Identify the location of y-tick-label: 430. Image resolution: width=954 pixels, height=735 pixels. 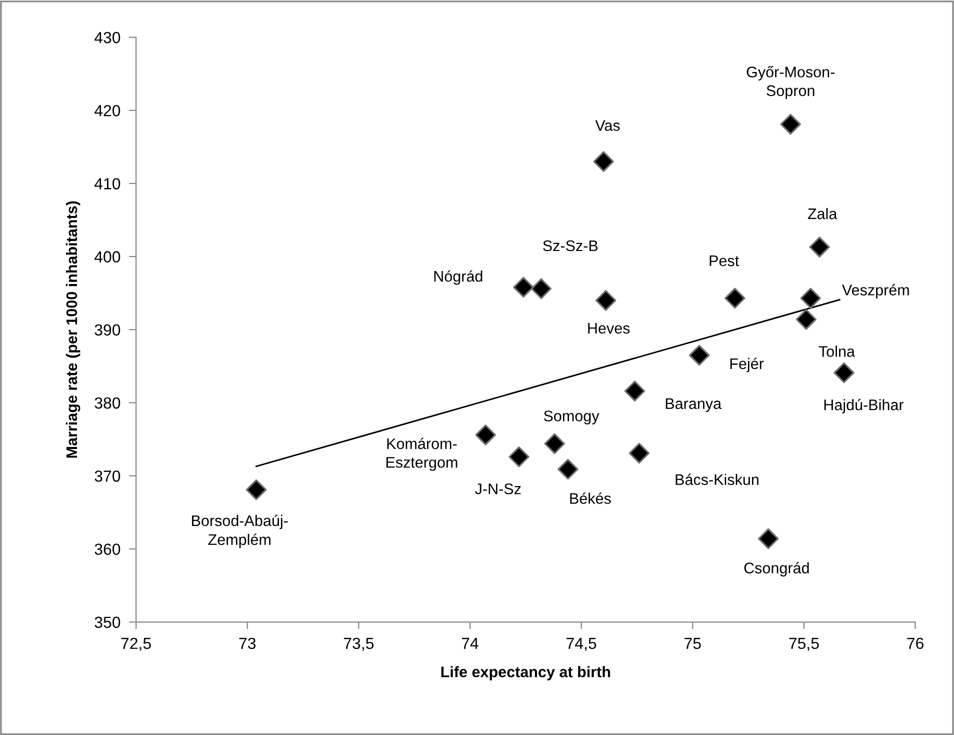
(107, 38).